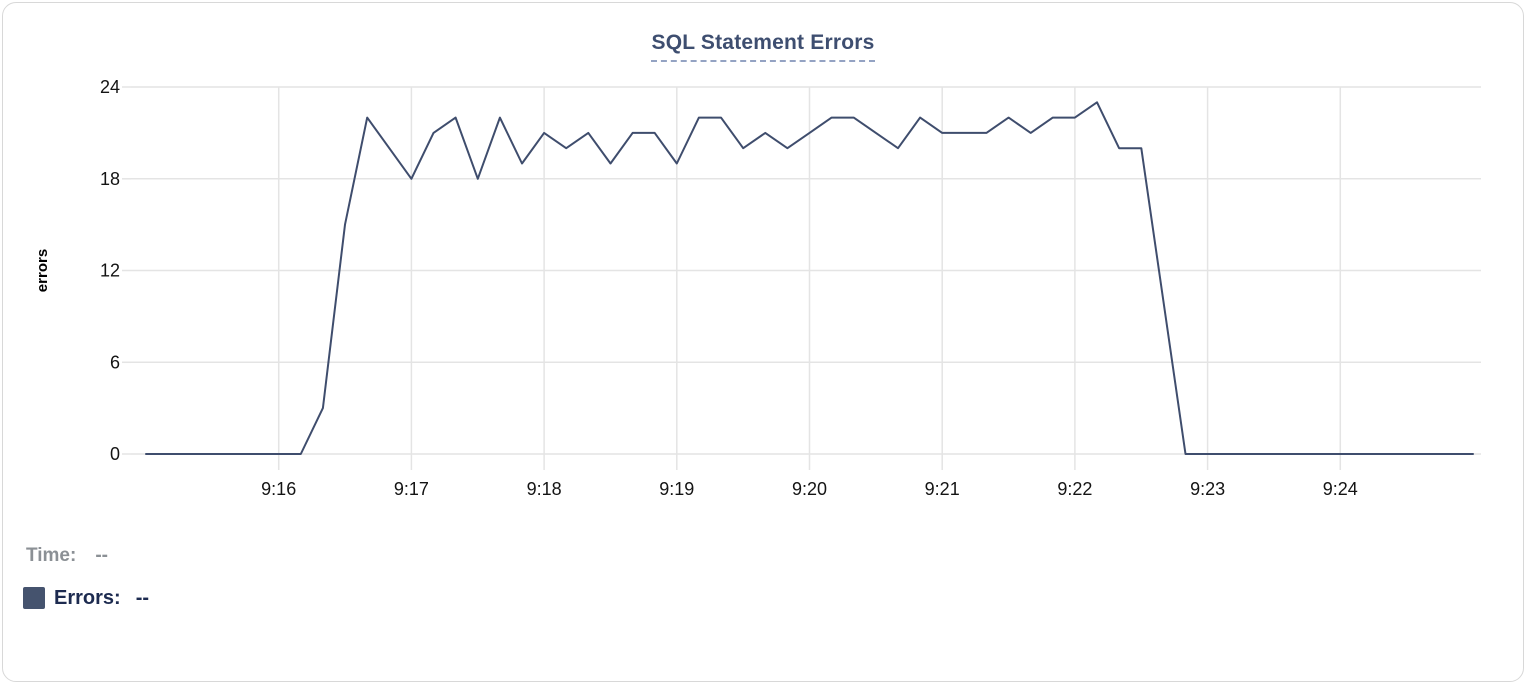 The height and width of the screenshot is (682, 1528). I want to click on svg-text: 12, so click(110, 271).